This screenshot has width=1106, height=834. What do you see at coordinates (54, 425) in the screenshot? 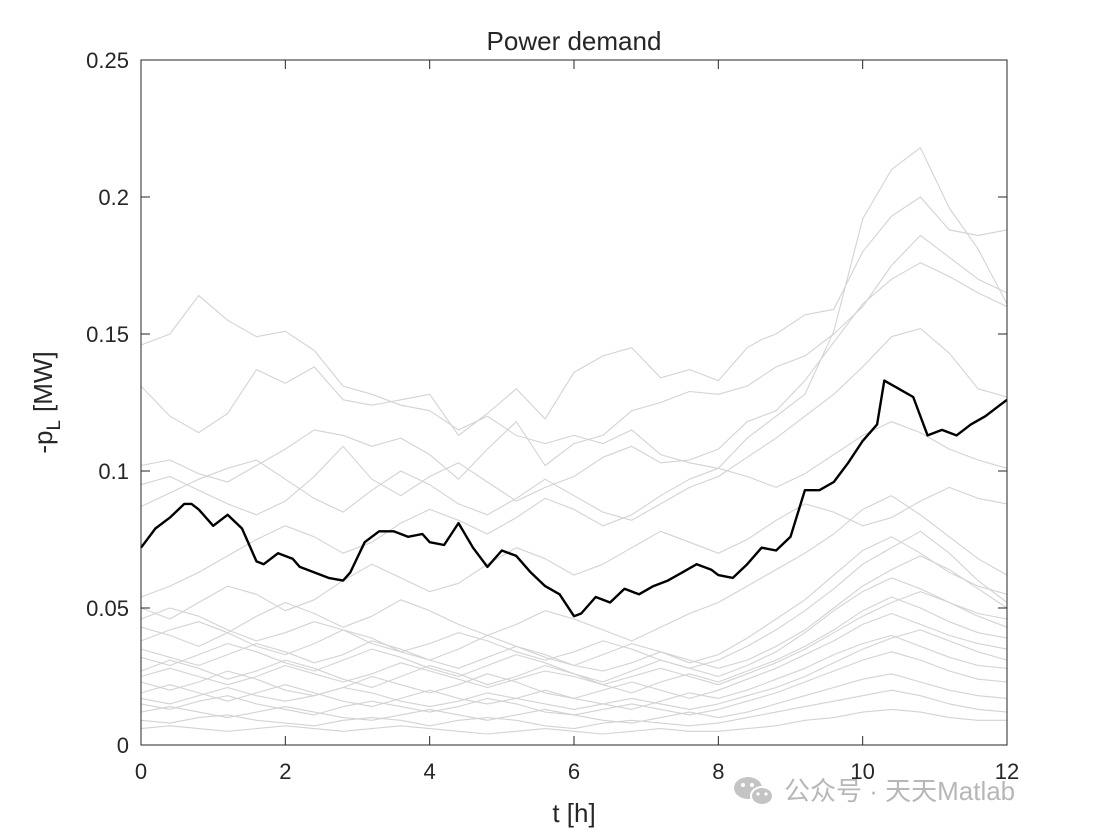
I see `y-axis-label-subscript: L` at bounding box center [54, 425].